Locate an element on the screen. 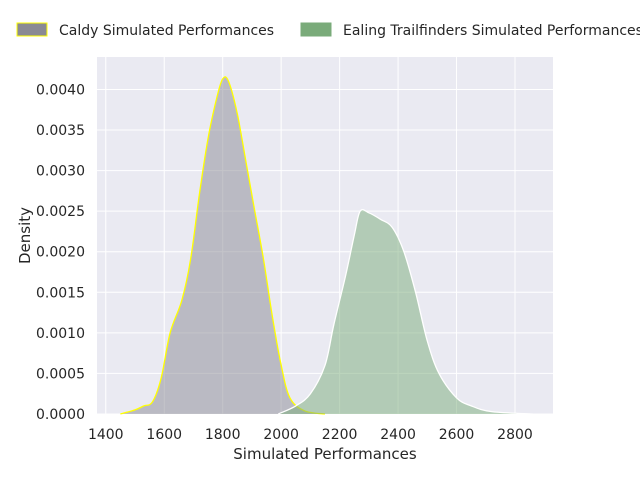  y-tick-label: 0.0020 is located at coordinates (60, 253).